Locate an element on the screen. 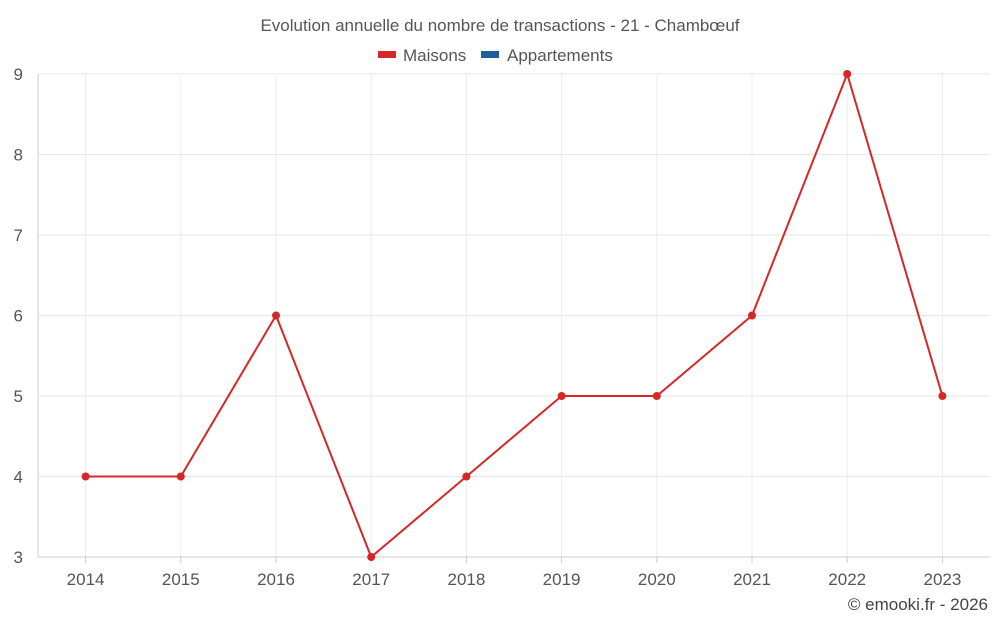 This screenshot has height=630, width=1000. legend-item-appartements: Appartements is located at coordinates (547, 55).